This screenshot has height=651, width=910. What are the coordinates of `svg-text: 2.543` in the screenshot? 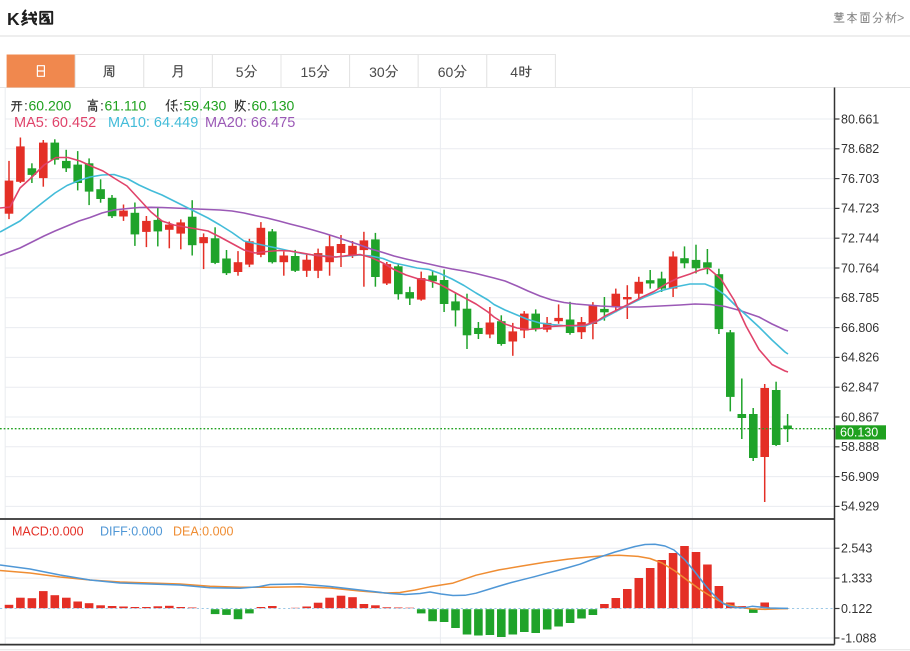 It's located at (856, 549).